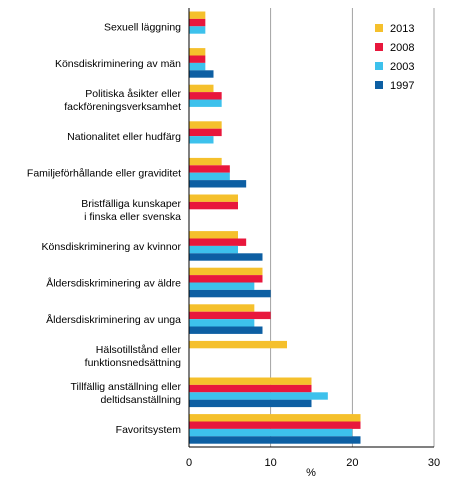  Describe the element at coordinates (379, 66) in the screenshot. I see `legend-swatch-2003` at that location.